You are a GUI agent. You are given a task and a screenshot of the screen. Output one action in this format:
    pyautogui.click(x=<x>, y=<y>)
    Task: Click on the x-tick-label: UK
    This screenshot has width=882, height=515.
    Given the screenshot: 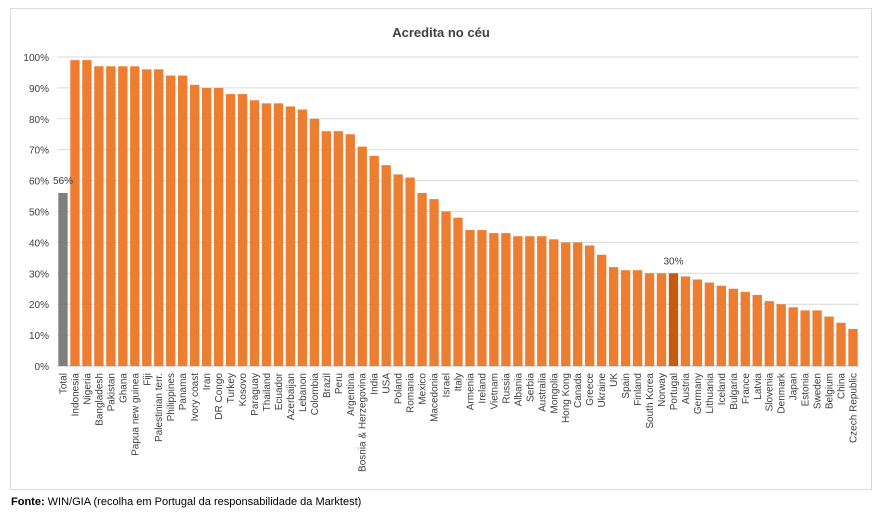 What is the action you would take?
    pyautogui.click(x=614, y=380)
    